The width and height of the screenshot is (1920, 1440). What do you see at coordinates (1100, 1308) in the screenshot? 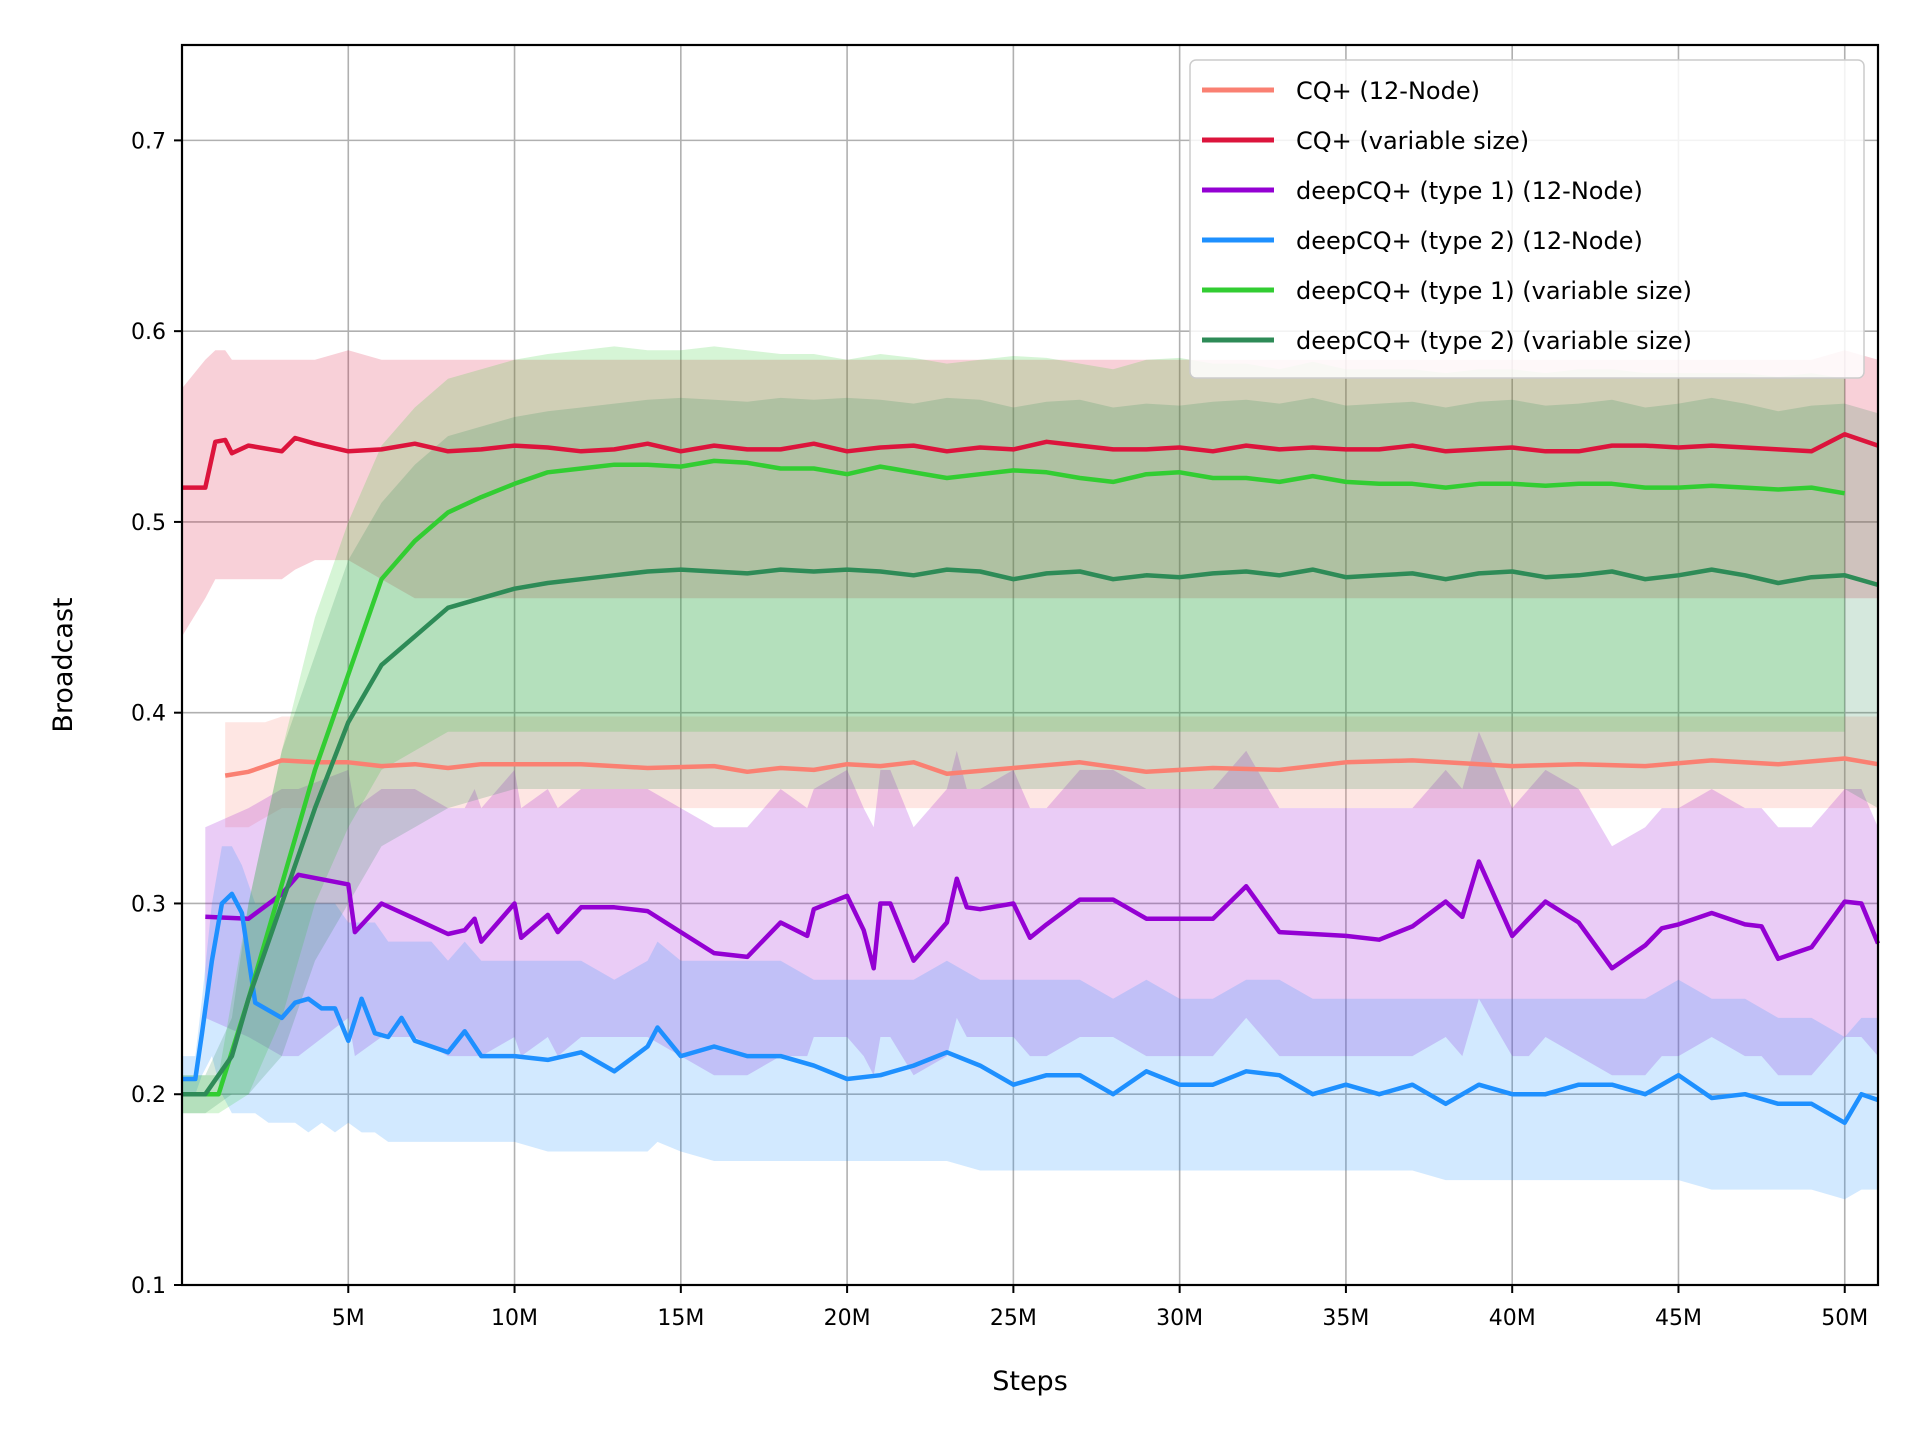
I see `x-axis-ticks: 5M 10M 15M 20M 25M 30M 35M 40M 45M 50M` at bounding box center [1100, 1308].